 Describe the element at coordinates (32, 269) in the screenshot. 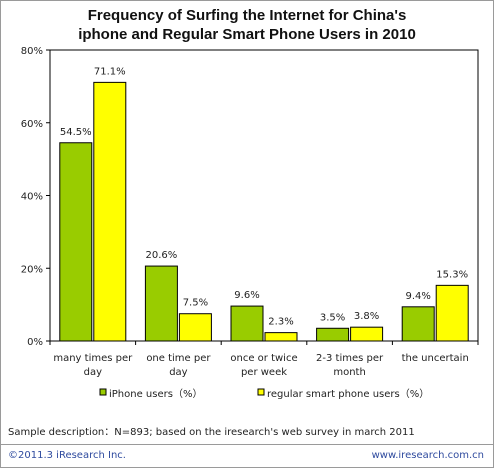

I see `y-tick-label: 20%` at that location.